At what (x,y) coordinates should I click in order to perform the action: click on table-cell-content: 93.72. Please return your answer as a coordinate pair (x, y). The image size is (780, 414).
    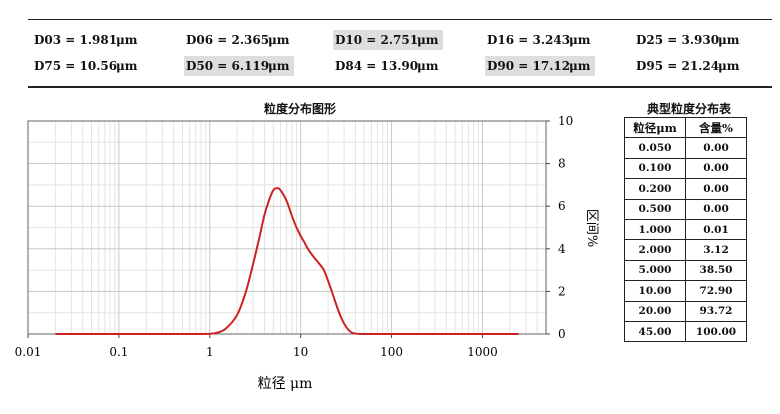
    Looking at the image, I should click on (716, 311).